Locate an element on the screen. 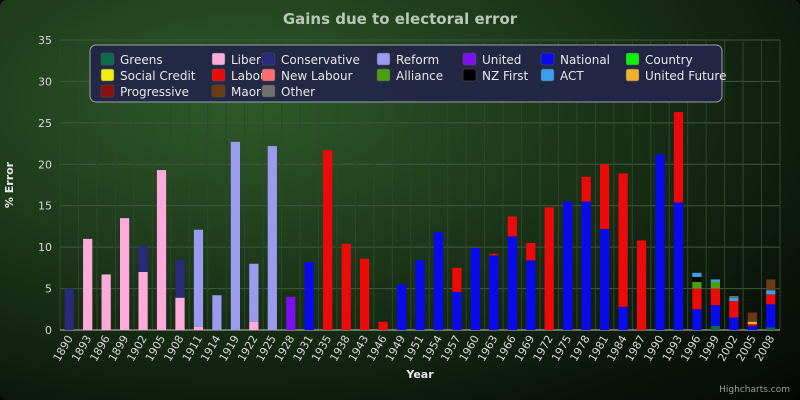  legend-item-label: Reform is located at coordinates (417, 60).